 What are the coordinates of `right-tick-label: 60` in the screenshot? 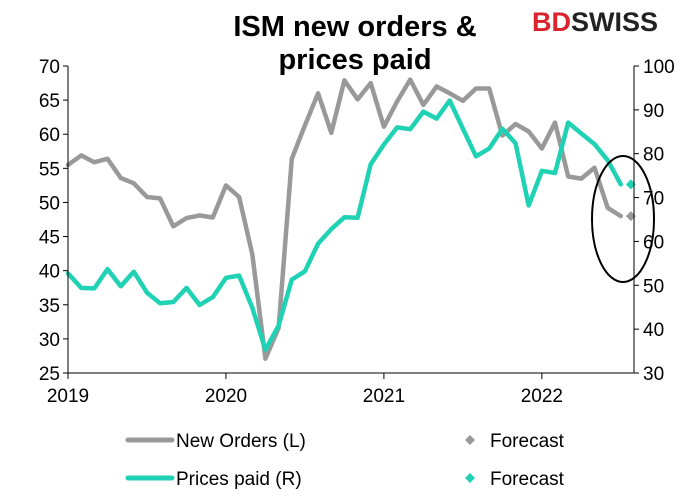 It's located at (653, 242).